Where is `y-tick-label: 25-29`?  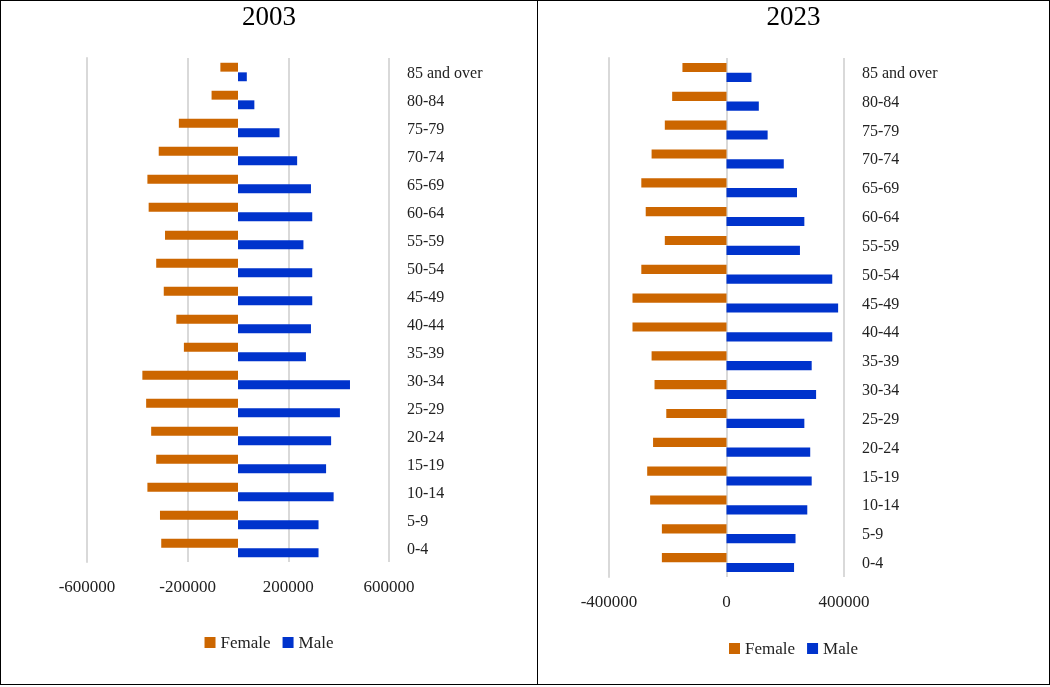 y-tick-label: 25-29 is located at coordinates (881, 418).